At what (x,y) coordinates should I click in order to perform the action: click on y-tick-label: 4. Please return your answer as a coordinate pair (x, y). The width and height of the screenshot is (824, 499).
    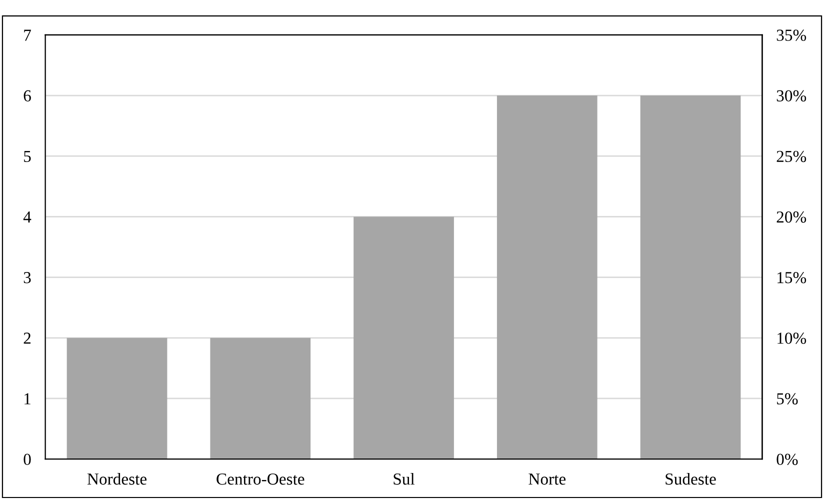
    Looking at the image, I should click on (27, 217).